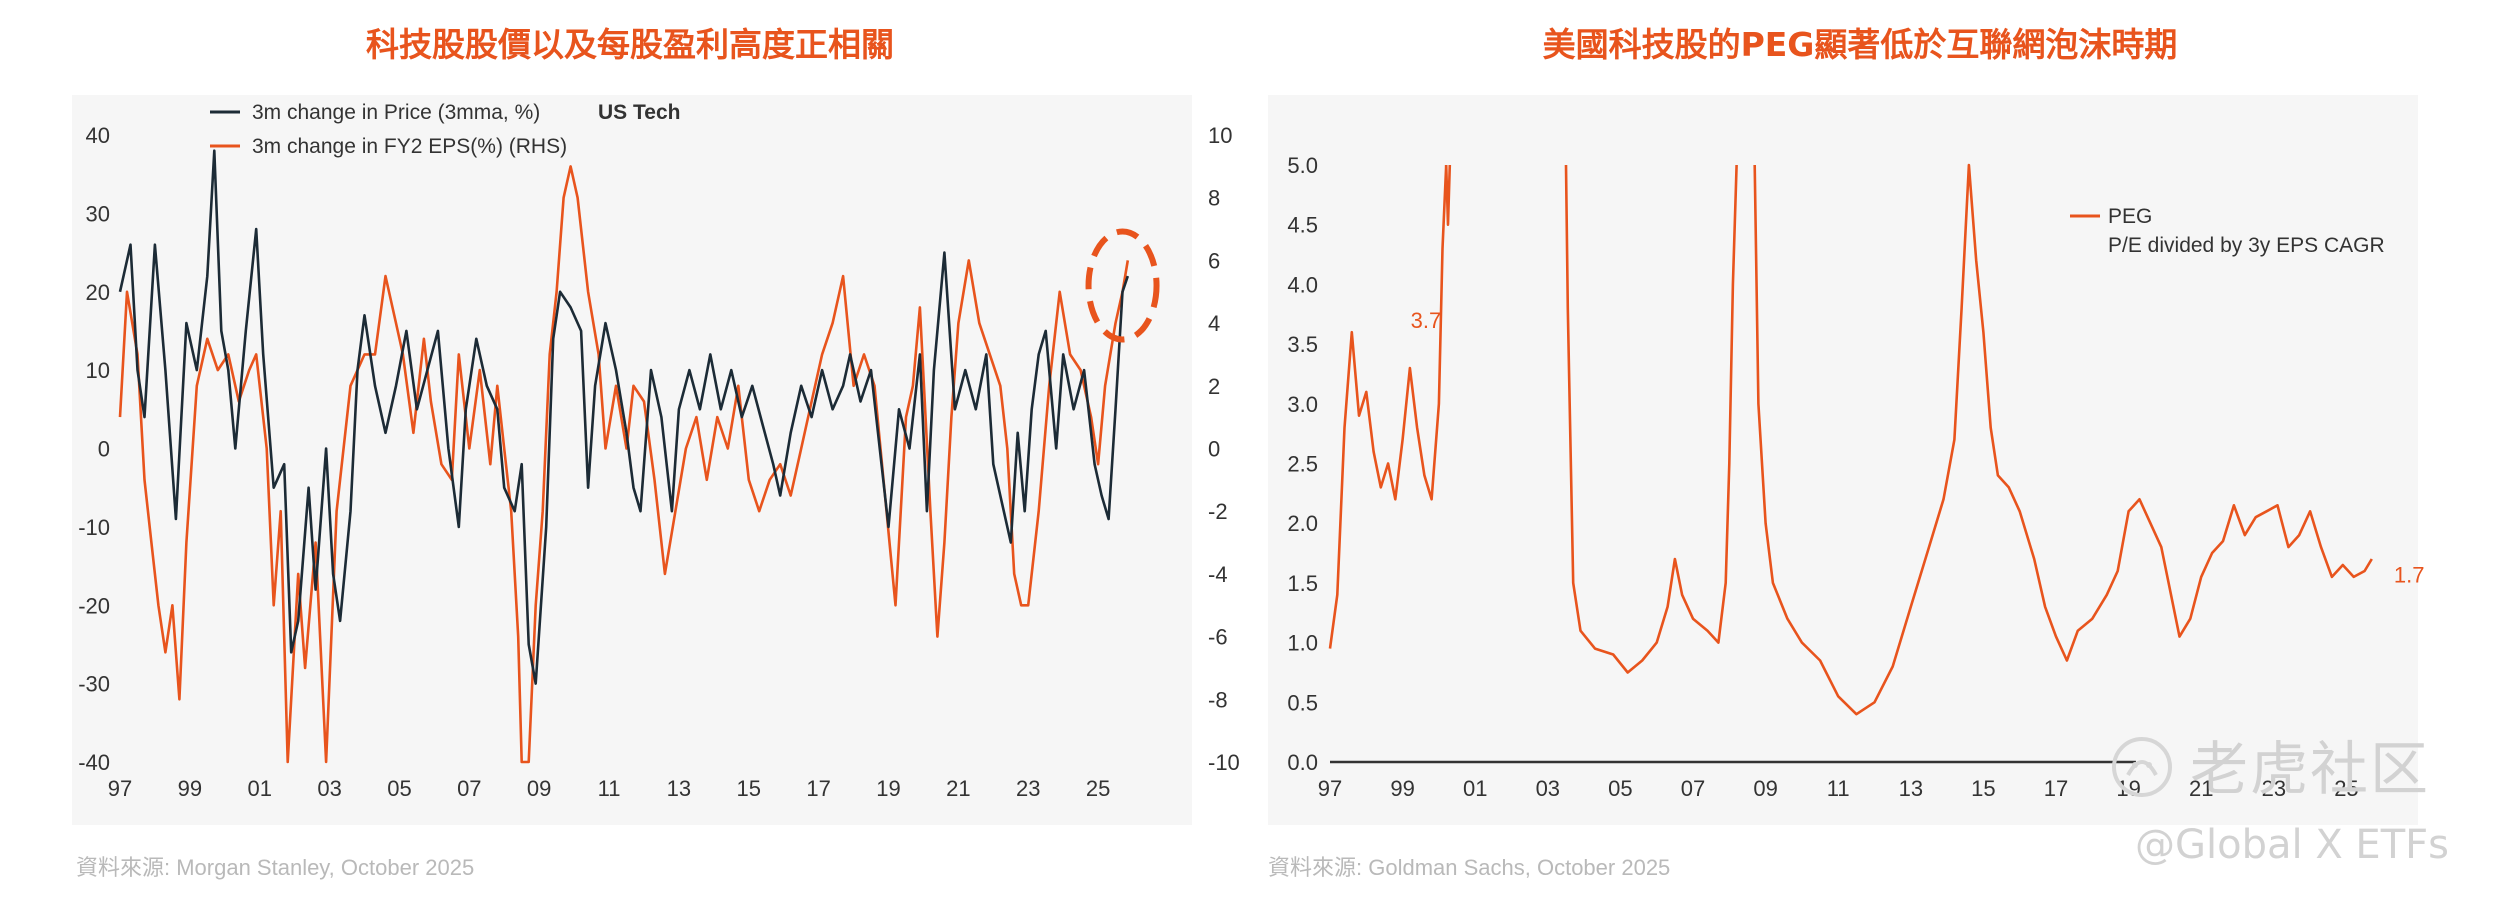  Describe the element at coordinates (399, 788) in the screenshot. I see `left-x-tick-label: 05` at that location.